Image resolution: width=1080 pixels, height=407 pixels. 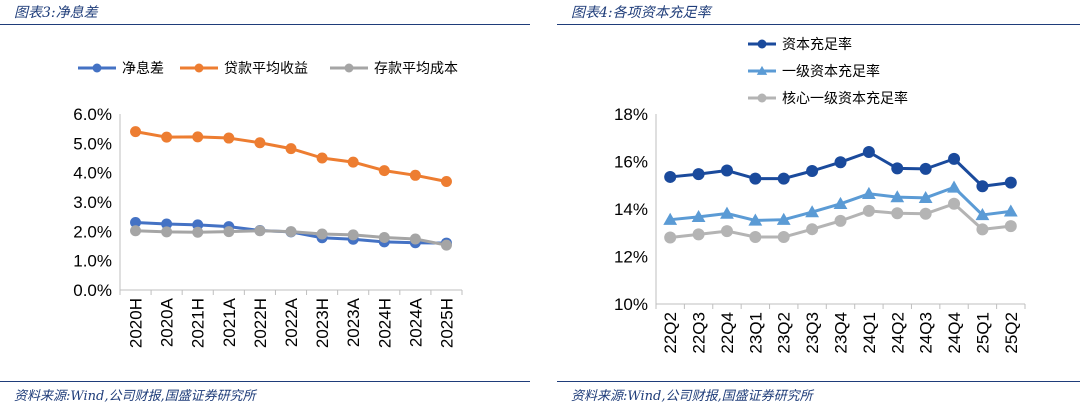 I want to click on x-tick-label: 23Q2, so click(x=784, y=333).